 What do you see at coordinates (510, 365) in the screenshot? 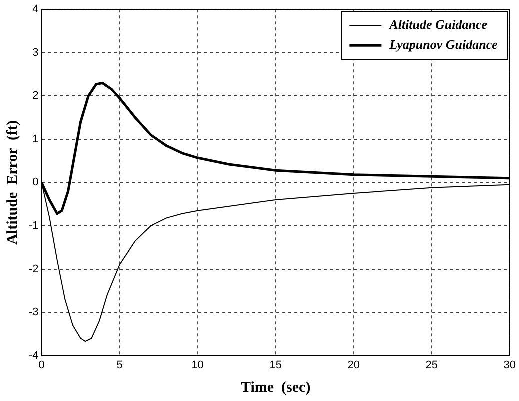
I see `x-tick-label: 30` at bounding box center [510, 365].